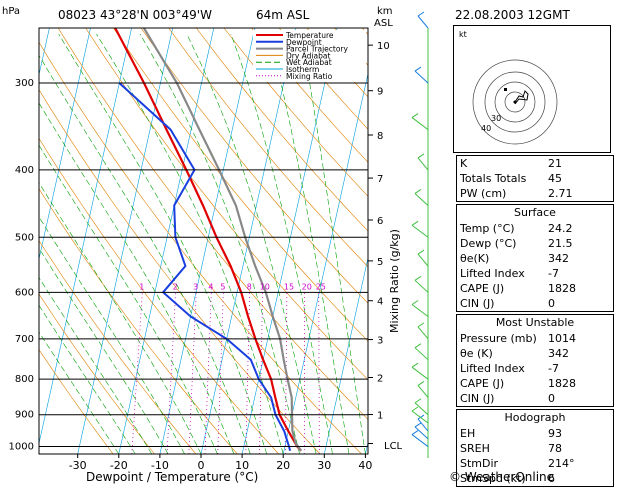 This screenshot has width=629, height=489. What do you see at coordinates (282, 15) in the screenshot?
I see `elevation-header: 64m ASL` at bounding box center [282, 15].